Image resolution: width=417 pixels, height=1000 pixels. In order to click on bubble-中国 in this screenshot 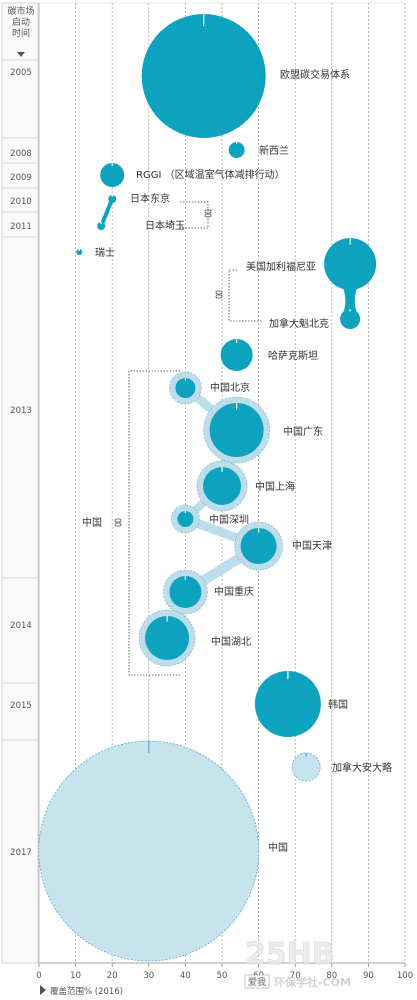, I will do `click(149, 851)`.